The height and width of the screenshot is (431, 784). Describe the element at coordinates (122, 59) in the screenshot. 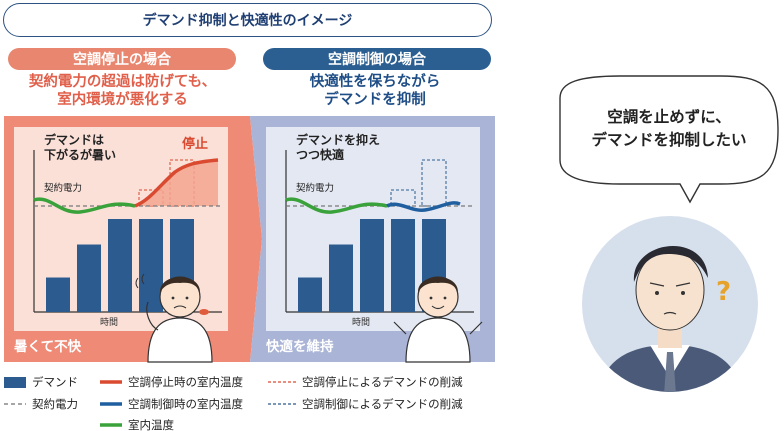

I see `stop-case-pill: 空調停止の場合` at that location.